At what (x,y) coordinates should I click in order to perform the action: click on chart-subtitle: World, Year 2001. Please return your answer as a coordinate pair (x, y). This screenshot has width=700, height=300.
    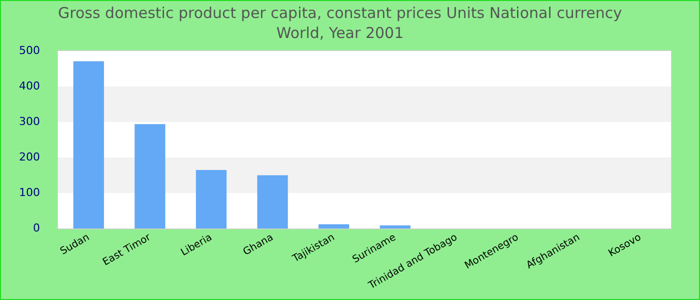
    Looking at the image, I should click on (340, 33).